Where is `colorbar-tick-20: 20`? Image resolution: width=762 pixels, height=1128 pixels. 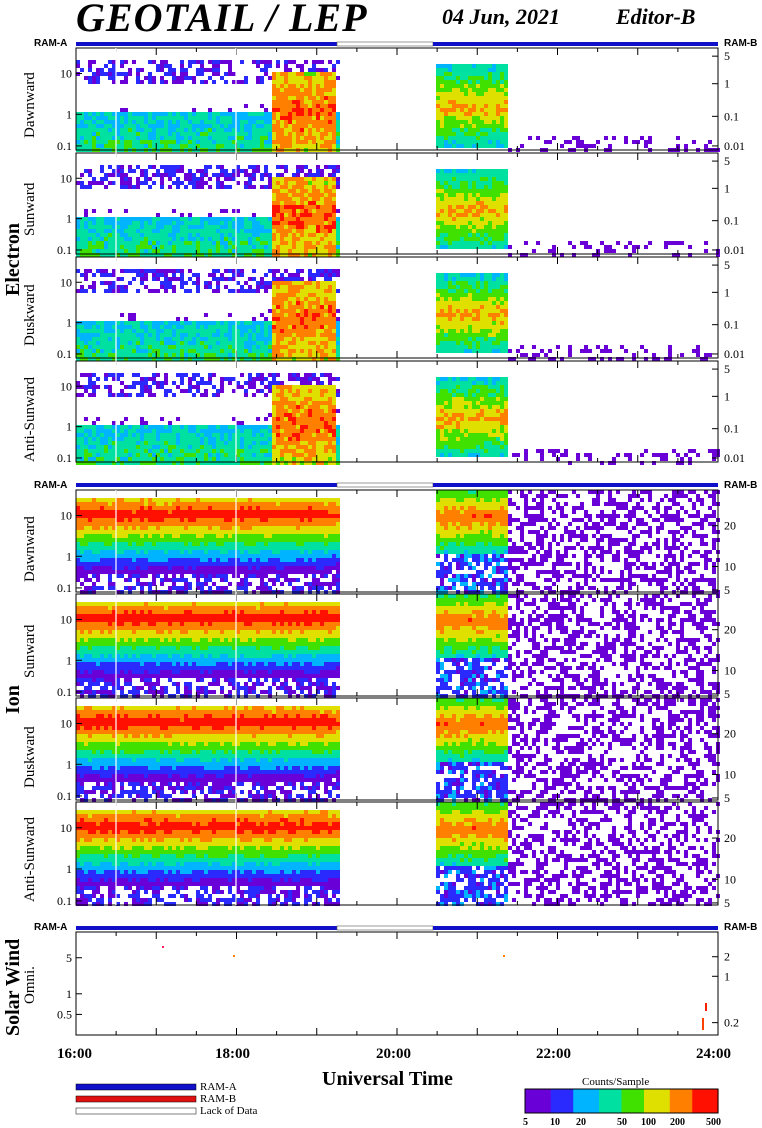
colorbar-tick-20: 20 is located at coordinates (581, 1122).